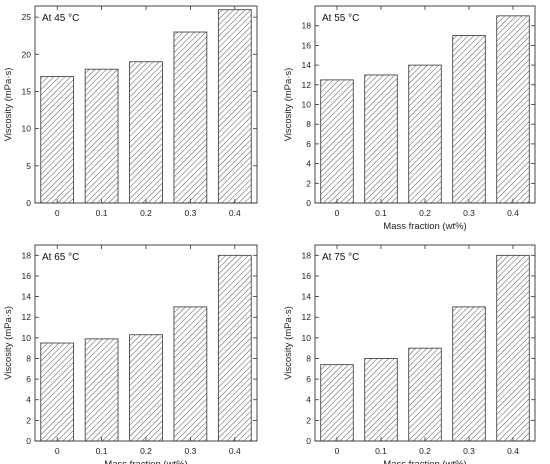 This screenshot has width=550, height=464. What do you see at coordinates (28, 166) in the screenshot?
I see `y-tick-label: 5` at bounding box center [28, 166].